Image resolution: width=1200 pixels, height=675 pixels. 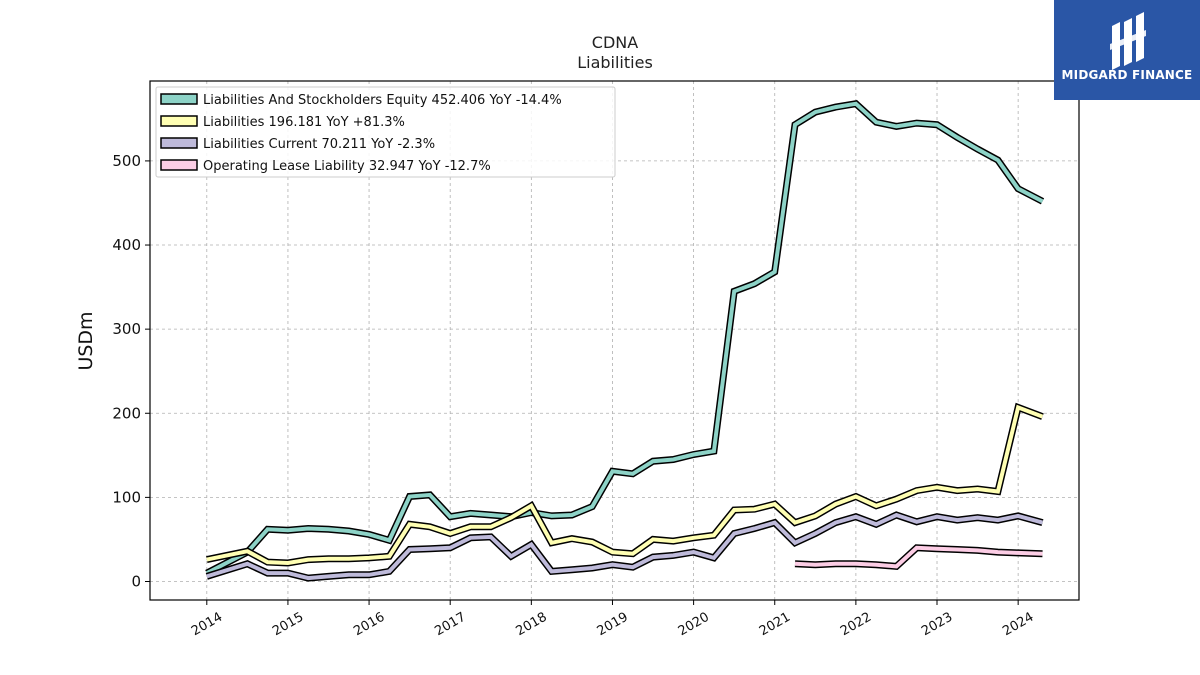 What do you see at coordinates (126, 245) in the screenshot?
I see `y-tick-label: 400` at bounding box center [126, 245].